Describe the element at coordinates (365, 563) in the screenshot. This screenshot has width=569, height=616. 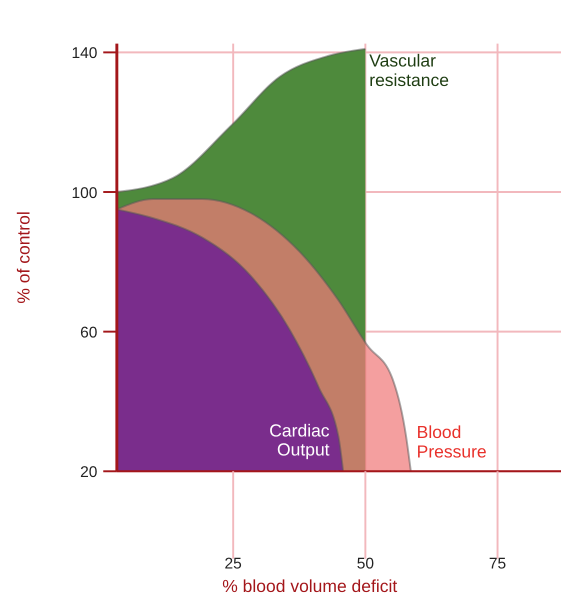
I see `x-tick-label: 50` at that location.